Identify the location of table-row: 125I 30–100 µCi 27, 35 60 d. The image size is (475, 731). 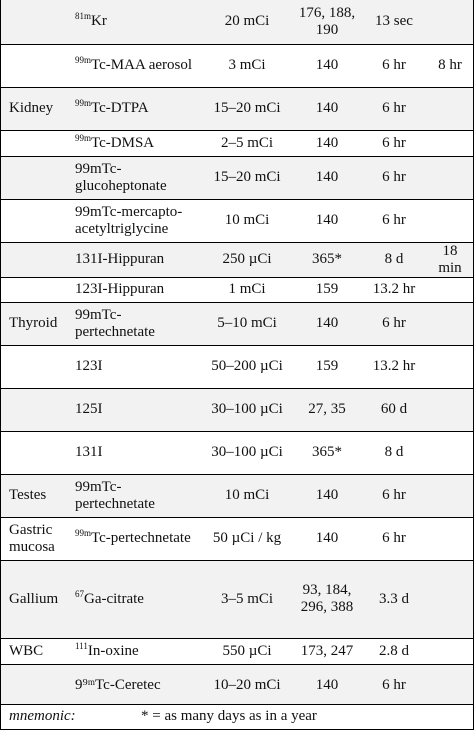
(237, 410).